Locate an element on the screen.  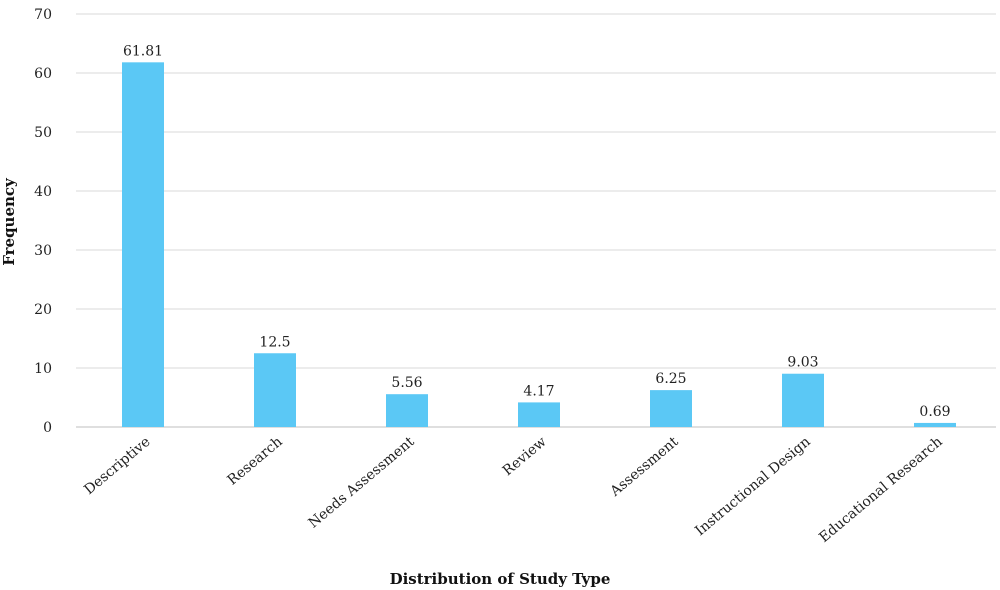
x-tick-label: Educational Research is located at coordinates (880, 490).